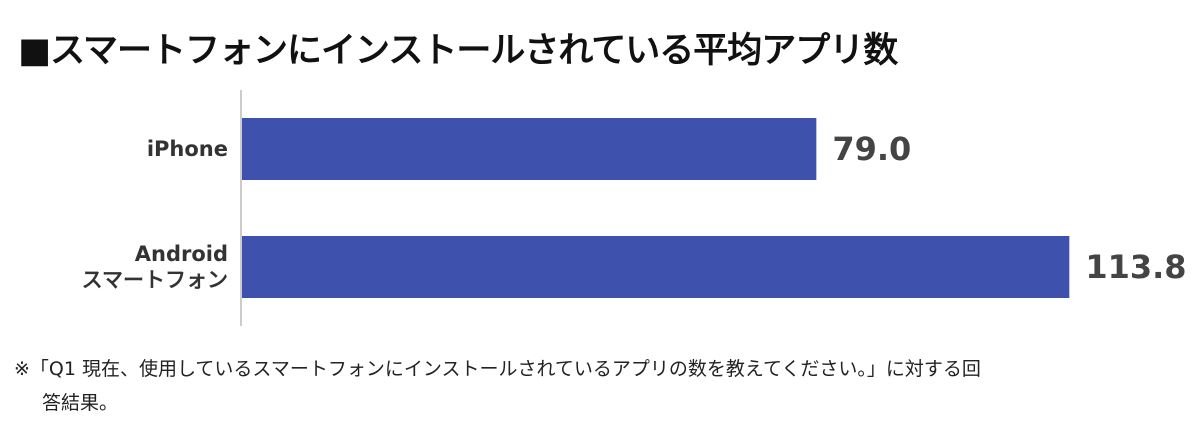  Describe the element at coordinates (80, 403) in the screenshot. I see `footnote-line-2: 答結果。` at that location.